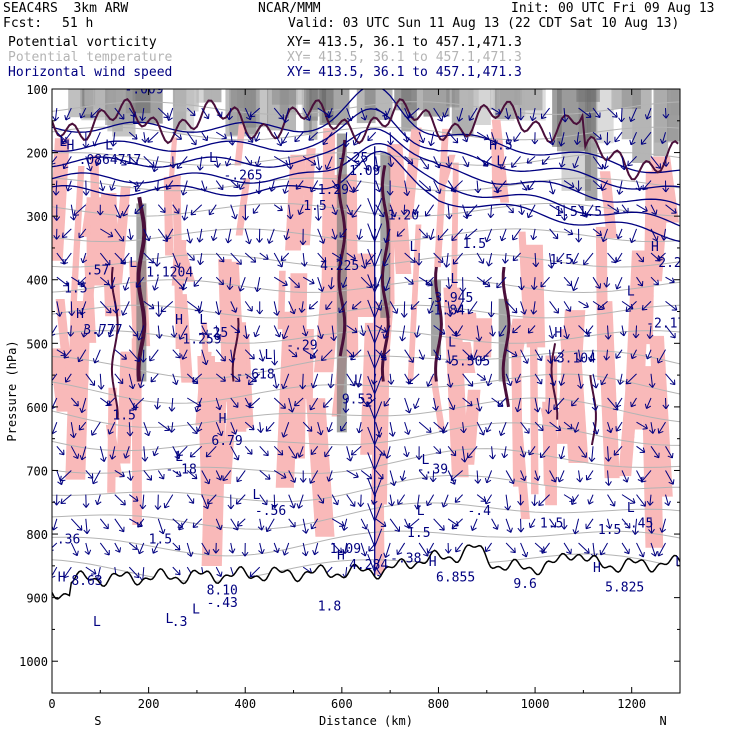 This screenshot has height=740, width=740. Describe the element at coordinates (123, 416) in the screenshot. I see `contour-label: 1.5` at that location.